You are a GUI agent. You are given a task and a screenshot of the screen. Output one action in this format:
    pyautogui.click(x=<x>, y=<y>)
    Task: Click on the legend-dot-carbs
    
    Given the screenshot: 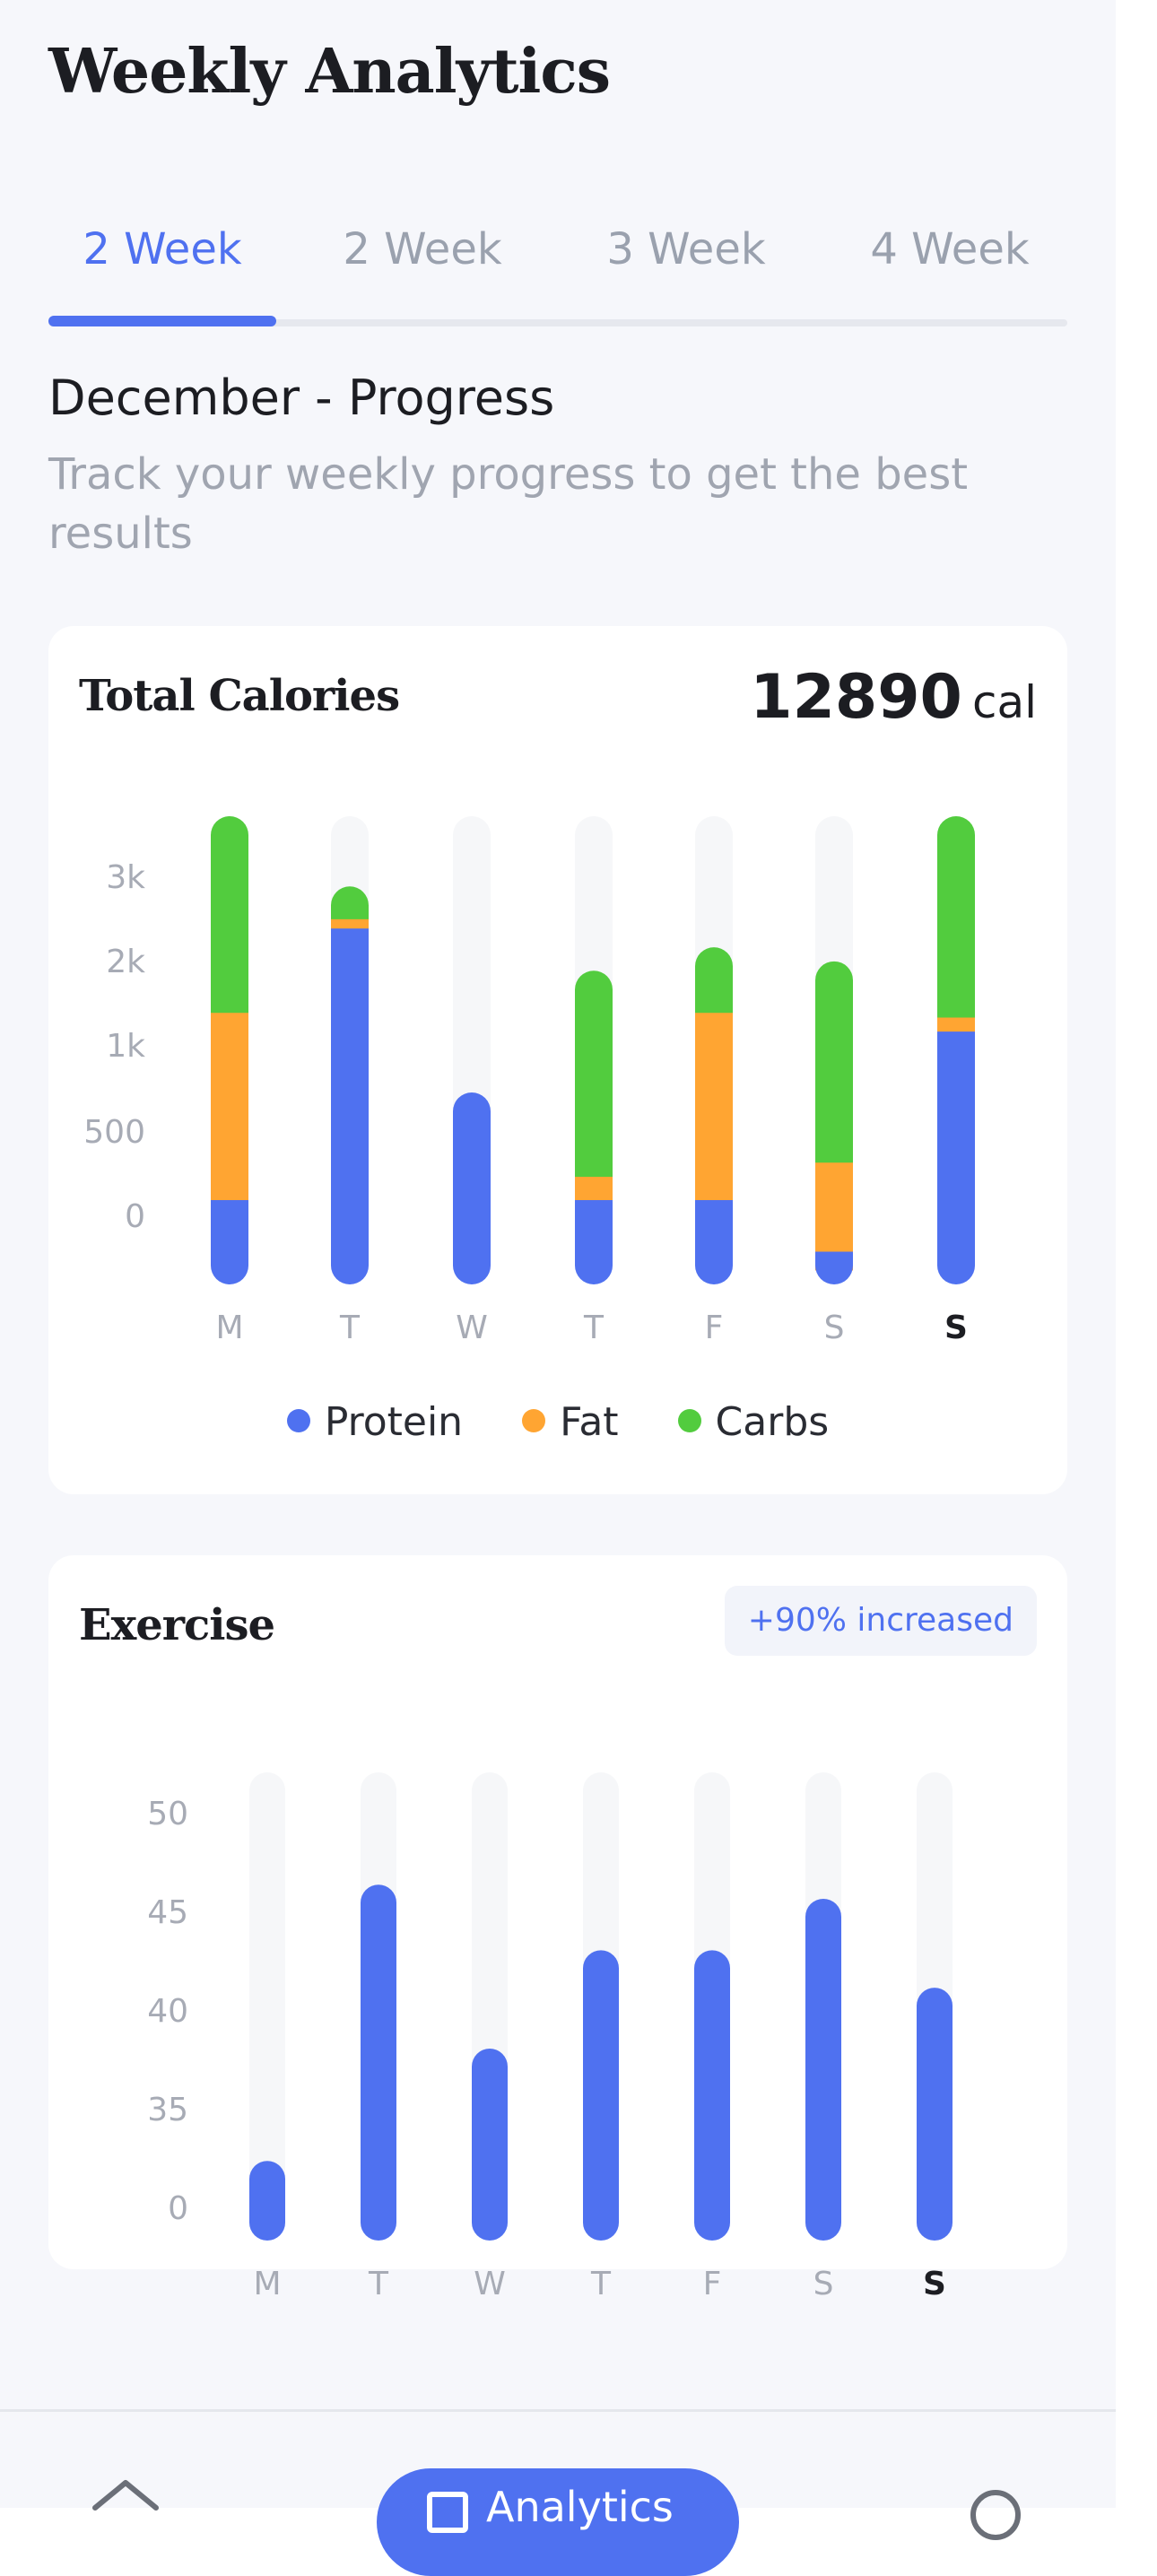 What is the action you would take?
    pyautogui.click(x=689, y=1420)
    